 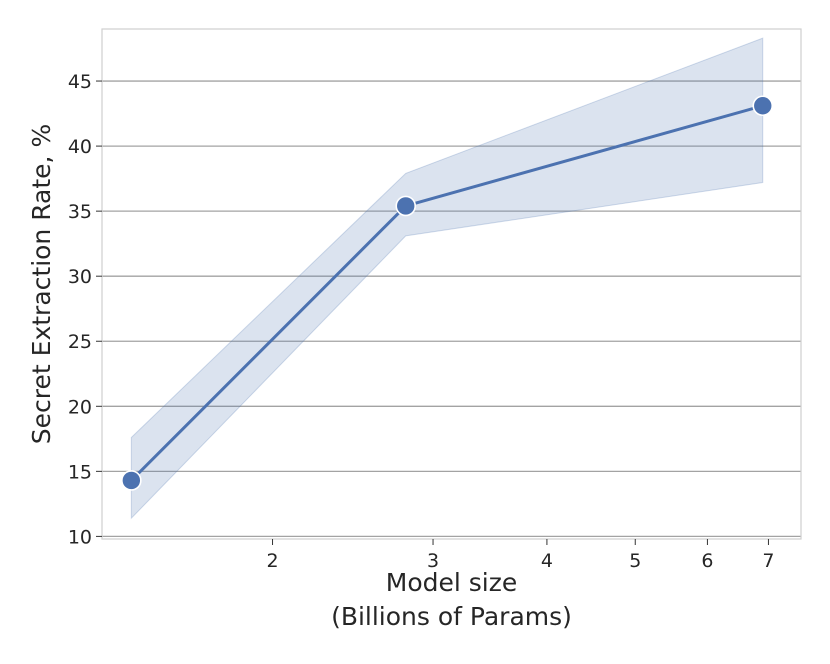 What do you see at coordinates (272, 561) in the screenshot?
I see `x-tick-label: 2` at bounding box center [272, 561].